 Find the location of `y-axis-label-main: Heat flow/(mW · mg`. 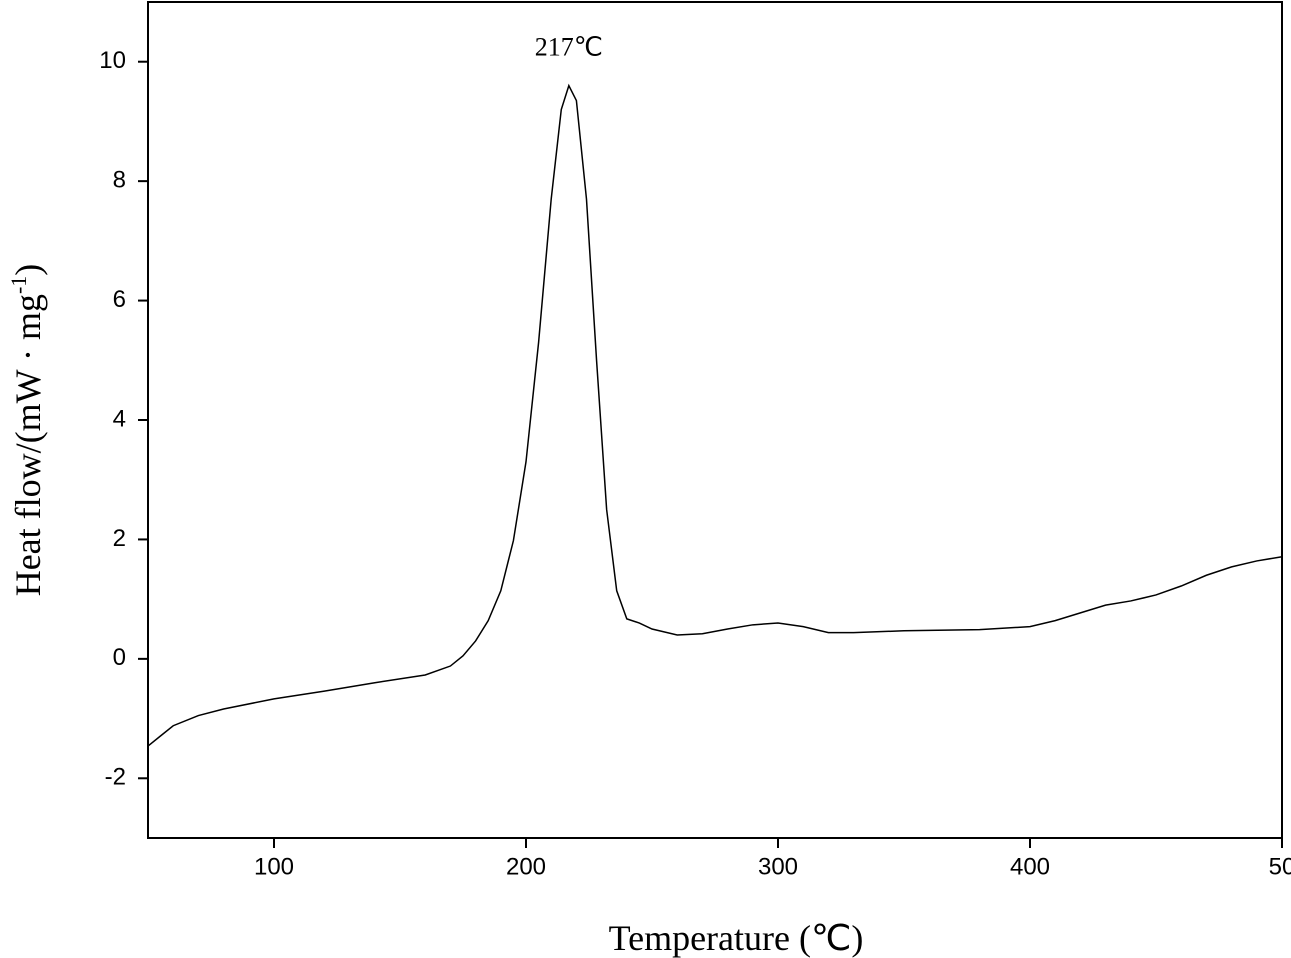

y-axis-label-main: Heat flow/(mW · mg is located at coordinates (28, 445).